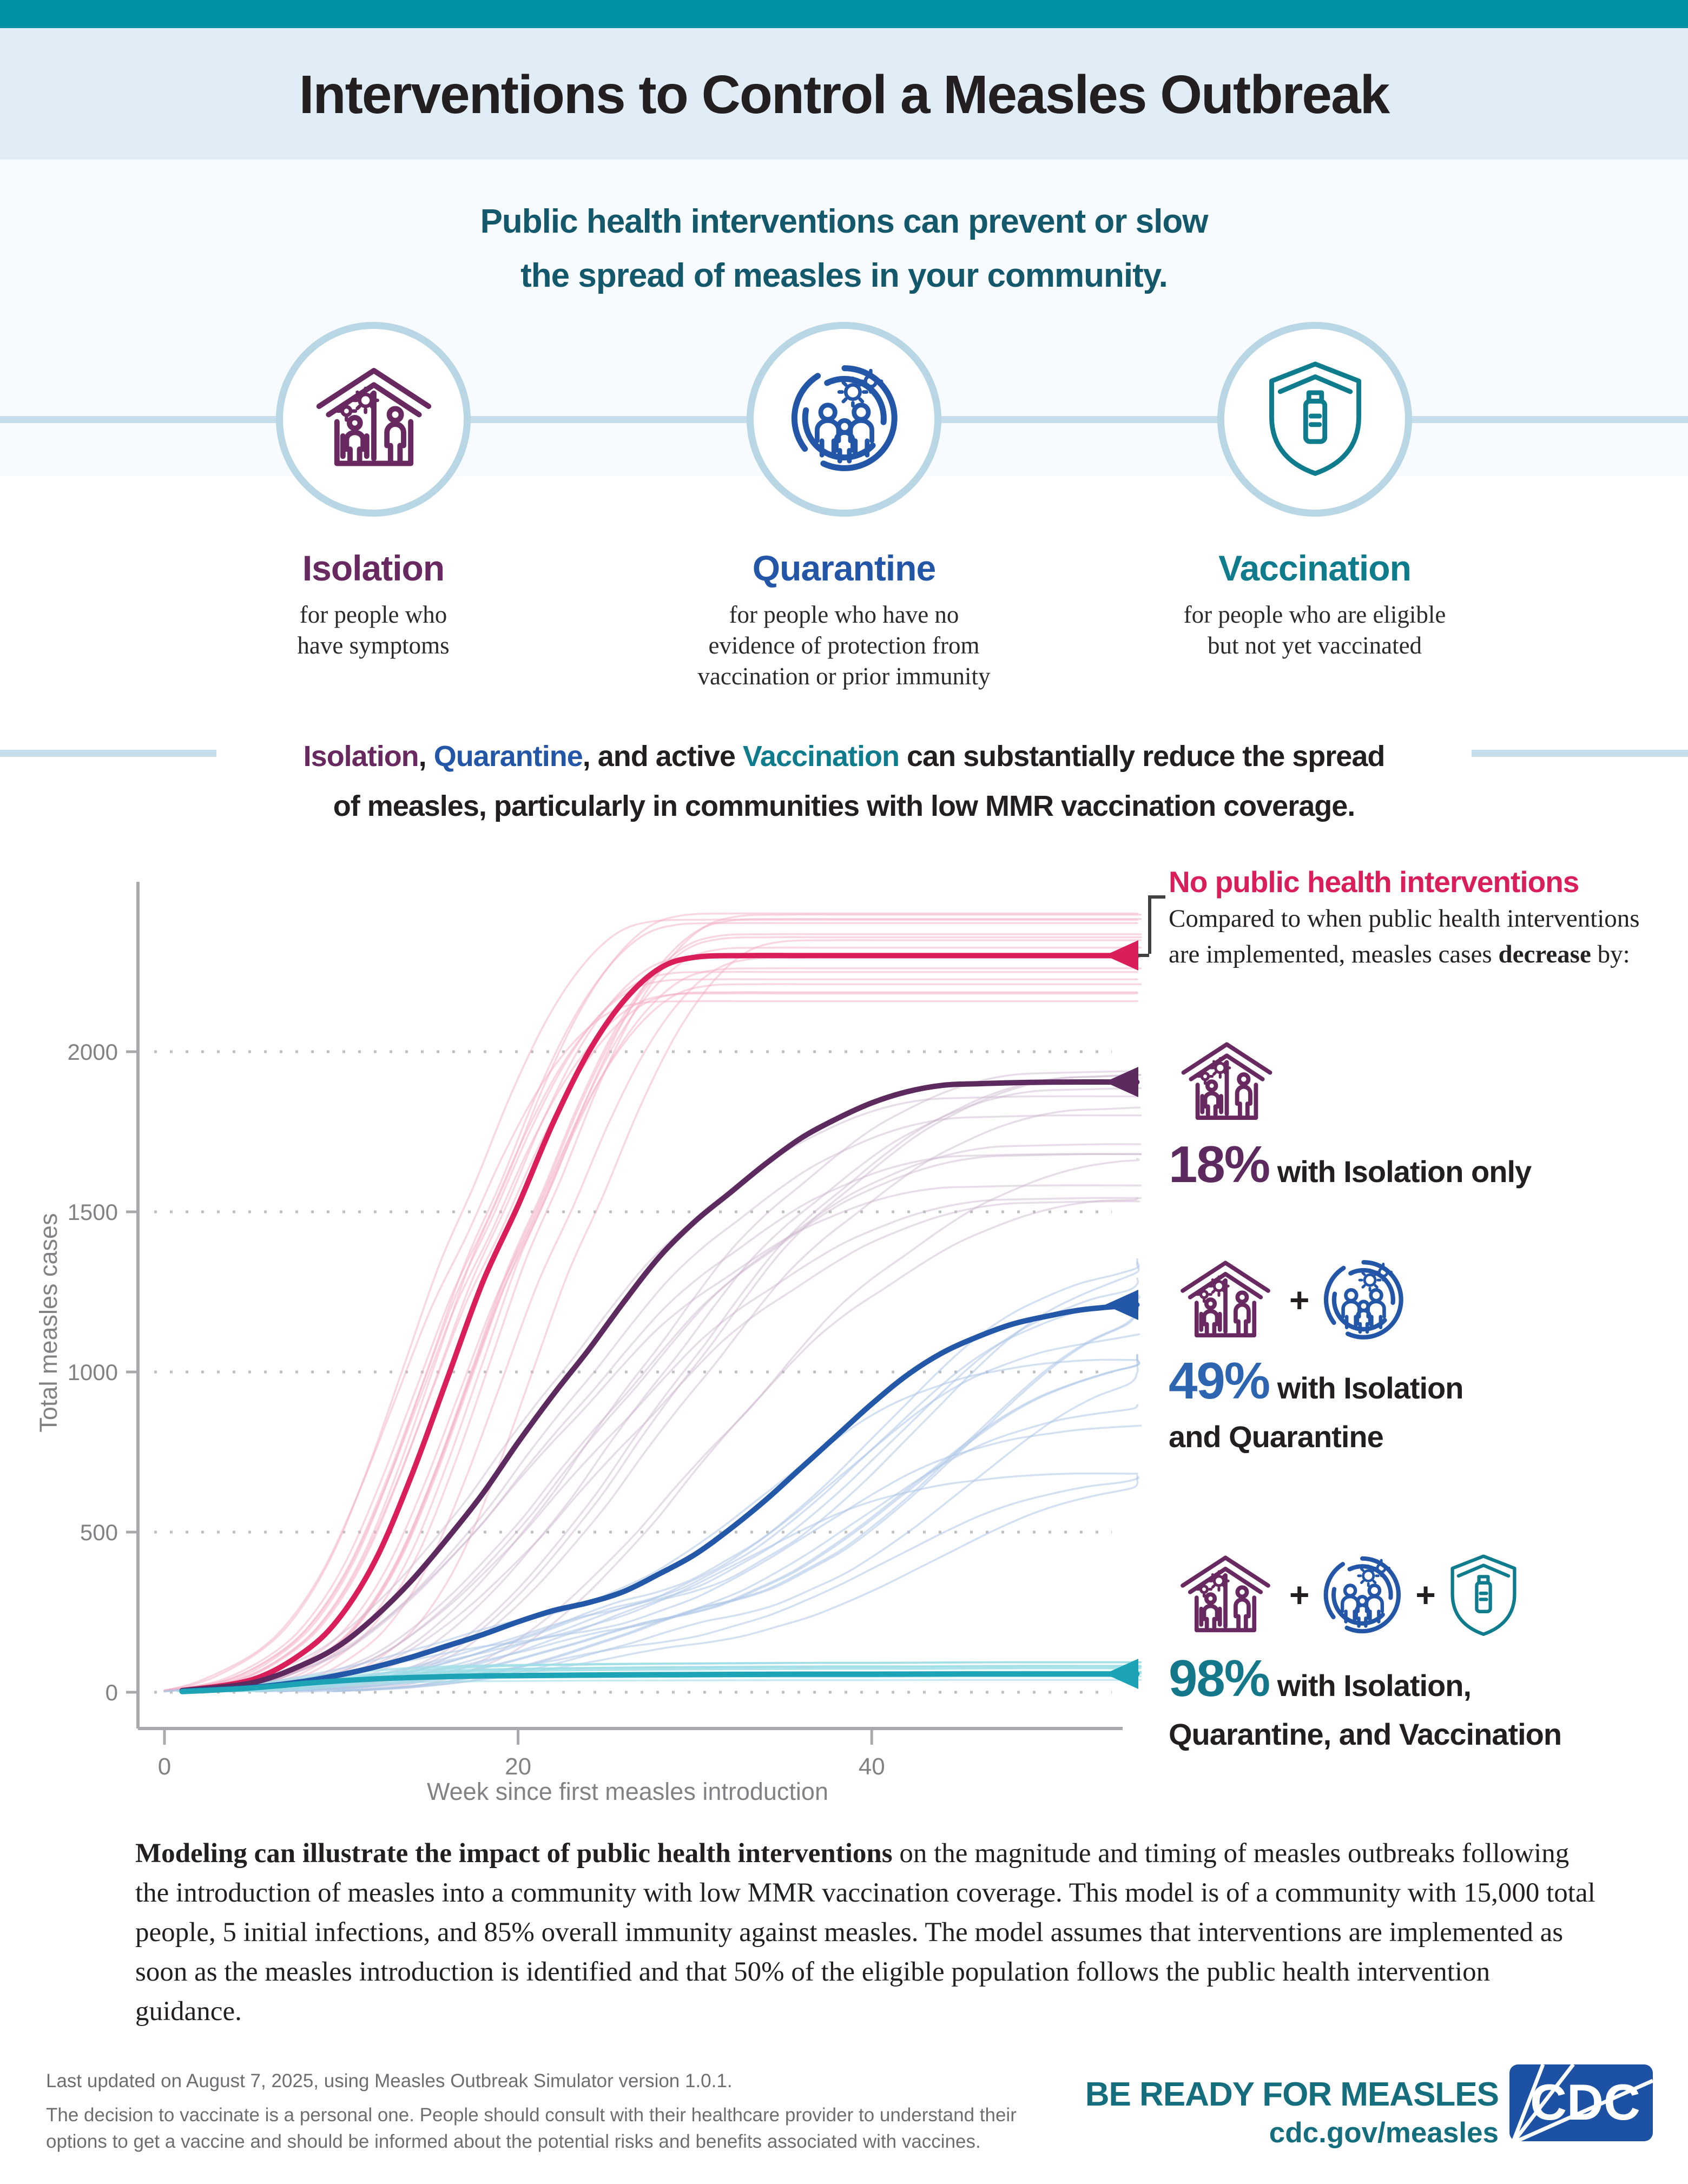 Image resolution: width=1688 pixels, height=2184 pixels. What do you see at coordinates (1366, 1388) in the screenshot?
I see `pct-49-label: with Isolation` at bounding box center [1366, 1388].